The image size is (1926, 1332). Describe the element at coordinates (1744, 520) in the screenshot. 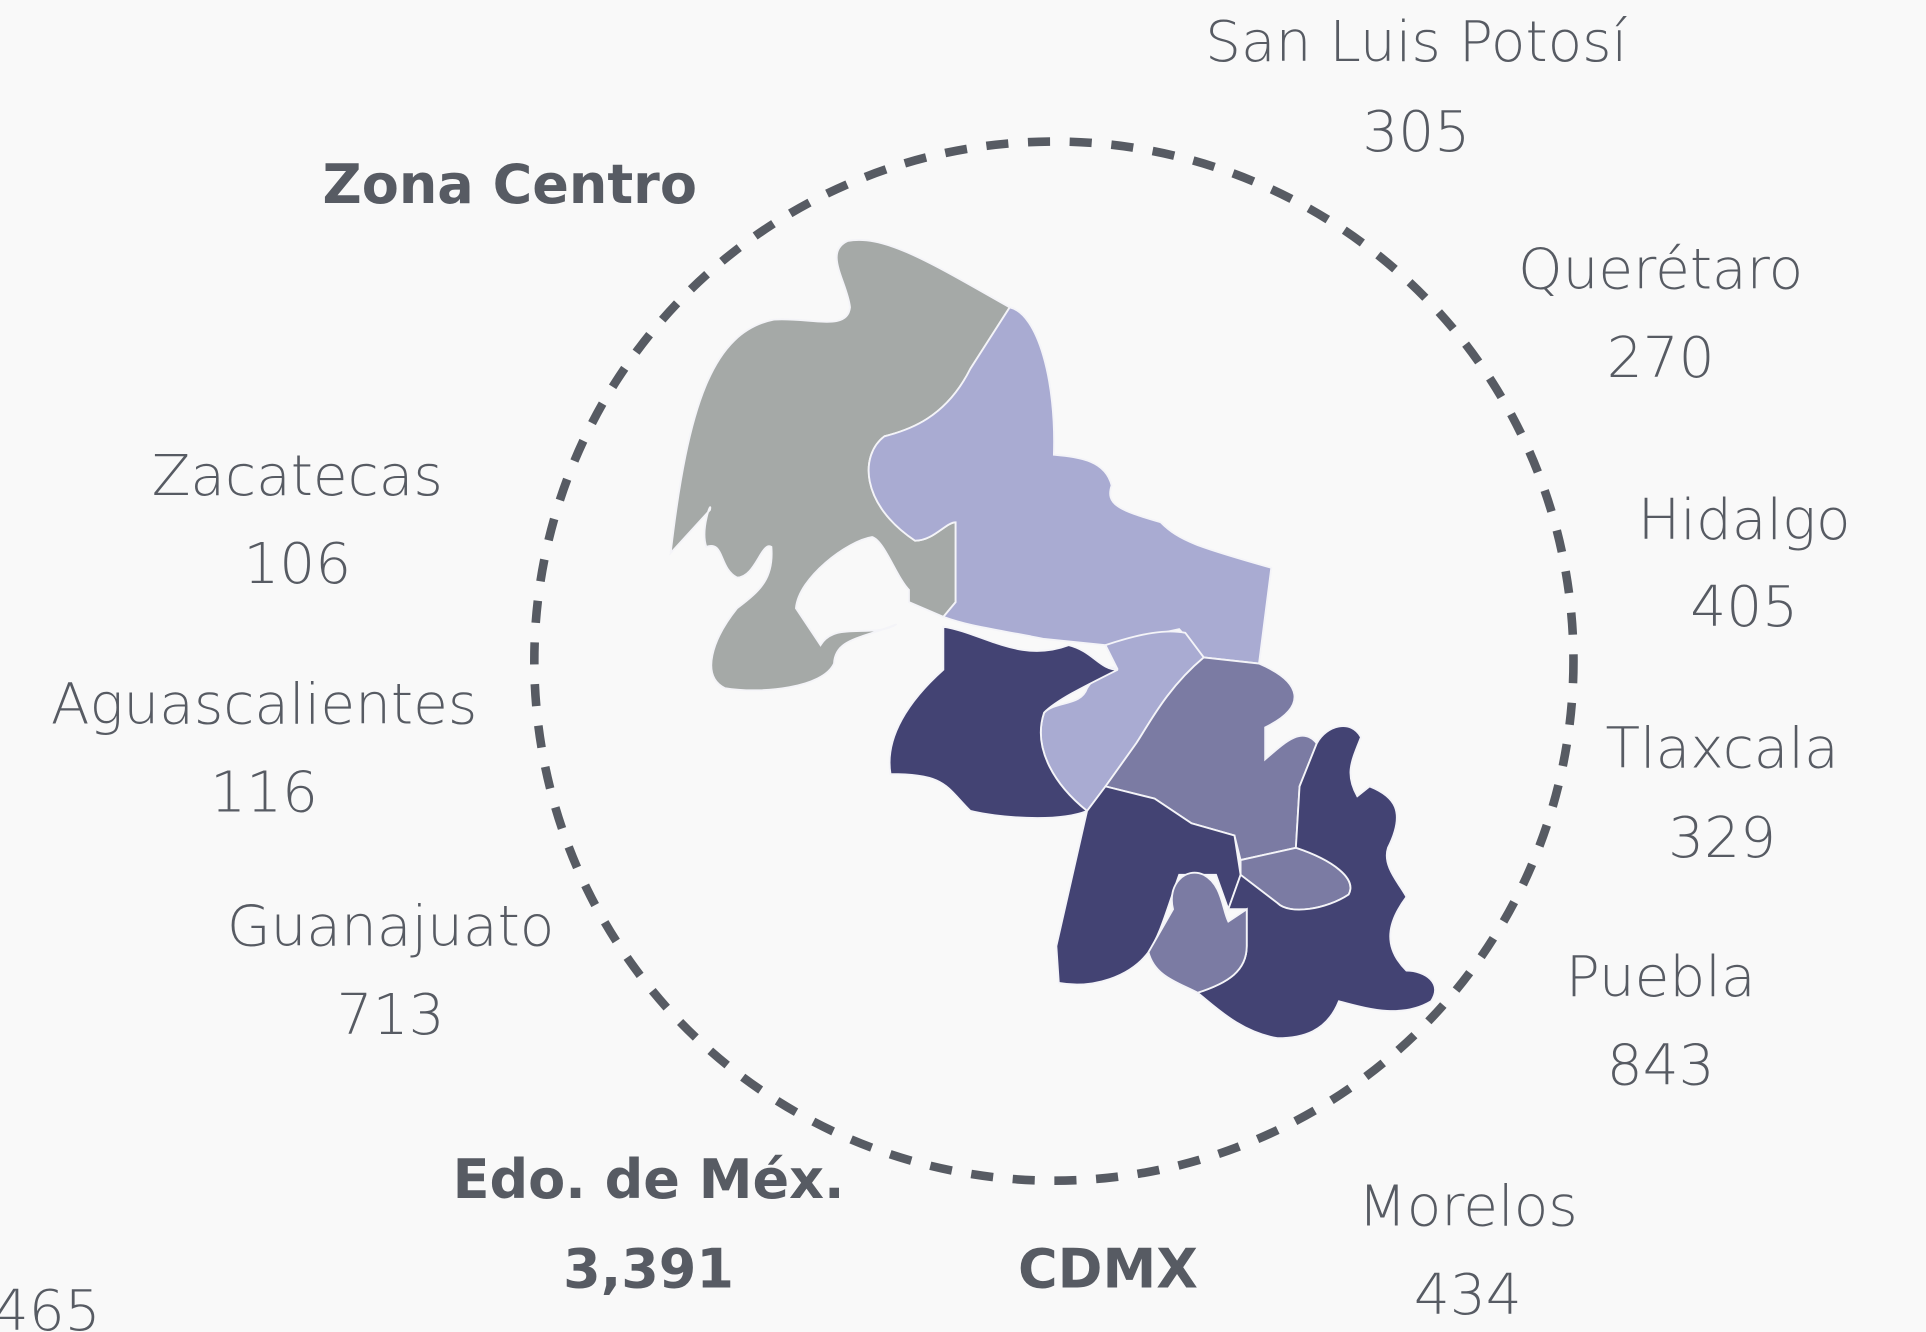

I see `region-name: Hidalgo` at that location.